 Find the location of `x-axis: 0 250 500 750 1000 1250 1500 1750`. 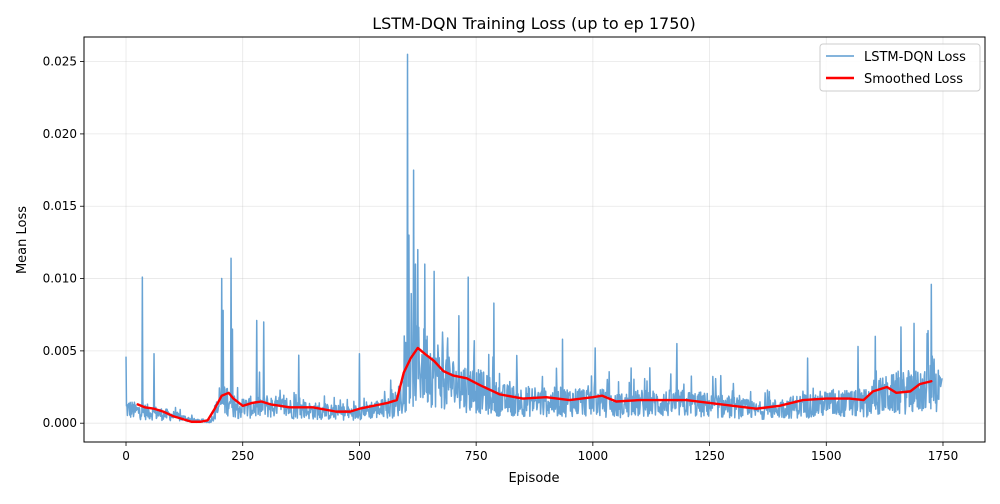

x-axis: 0 250 500 750 1000 1250 1500 1750 is located at coordinates (540, 452).